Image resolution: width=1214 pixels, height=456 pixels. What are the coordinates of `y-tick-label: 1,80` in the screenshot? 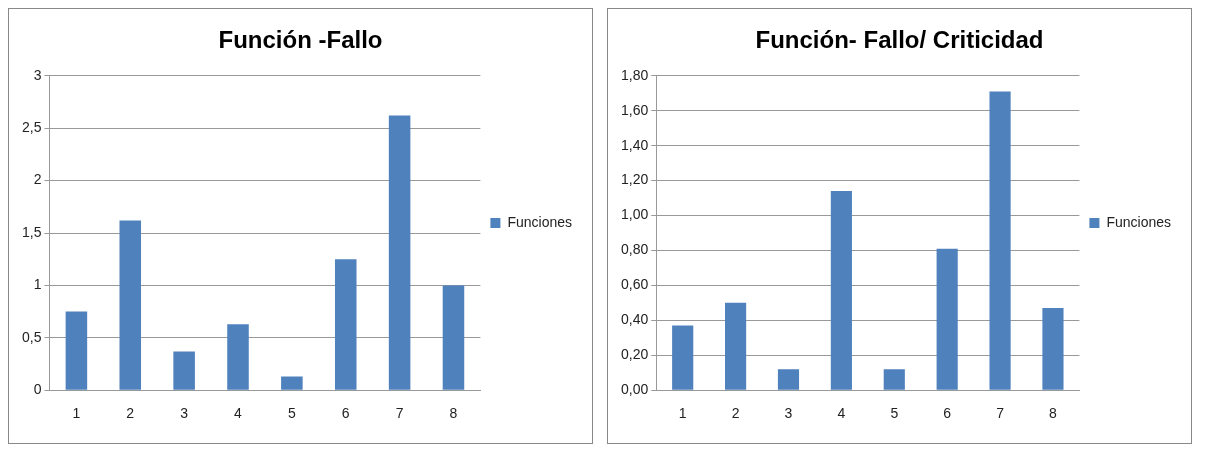 It's located at (635, 74).